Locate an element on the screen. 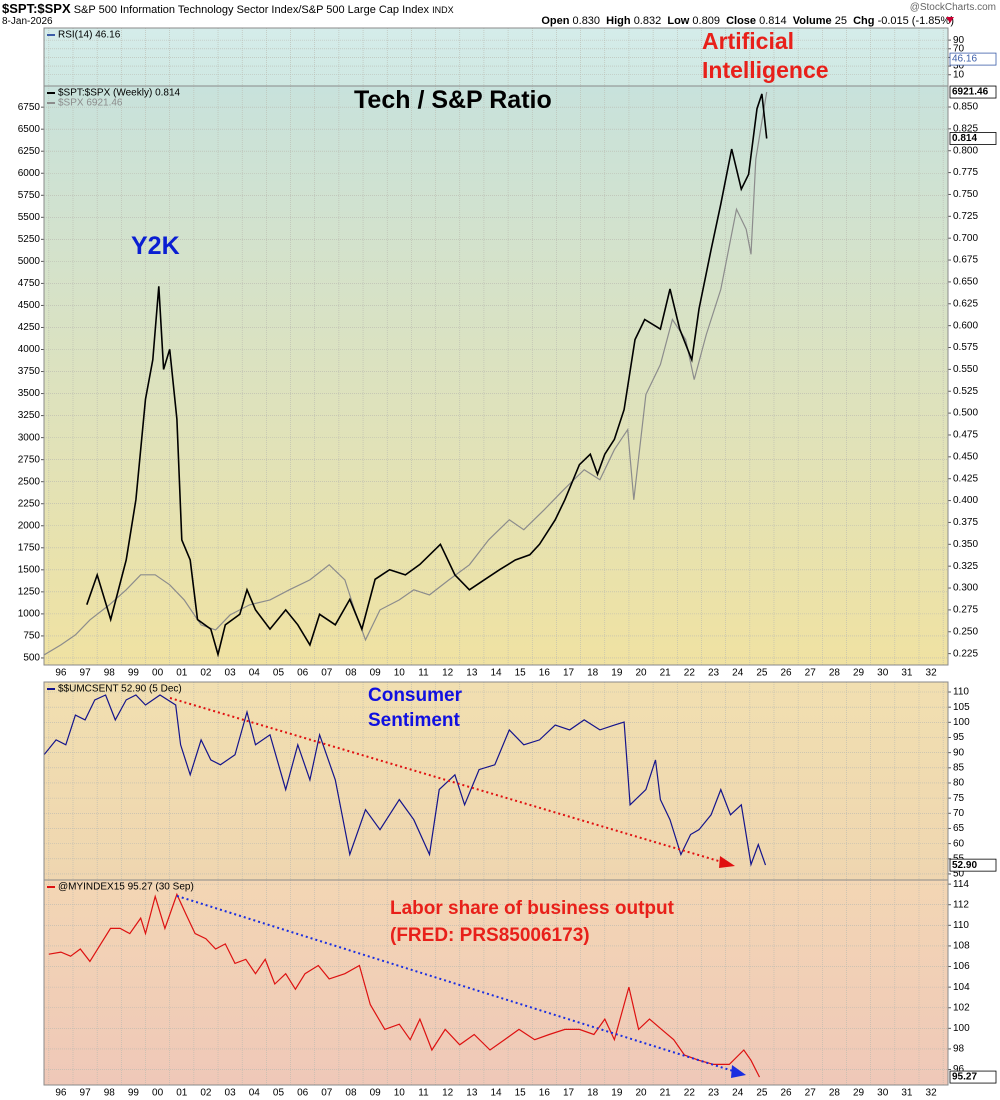  y2-tick-label: 0.275 is located at coordinates (965, 610).